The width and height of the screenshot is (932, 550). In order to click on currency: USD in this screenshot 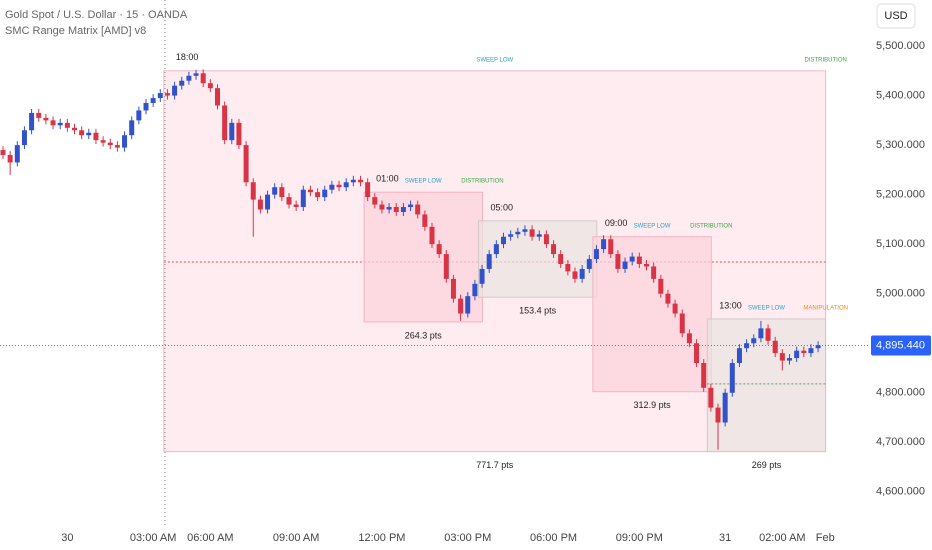, I will do `click(895, 16)`.